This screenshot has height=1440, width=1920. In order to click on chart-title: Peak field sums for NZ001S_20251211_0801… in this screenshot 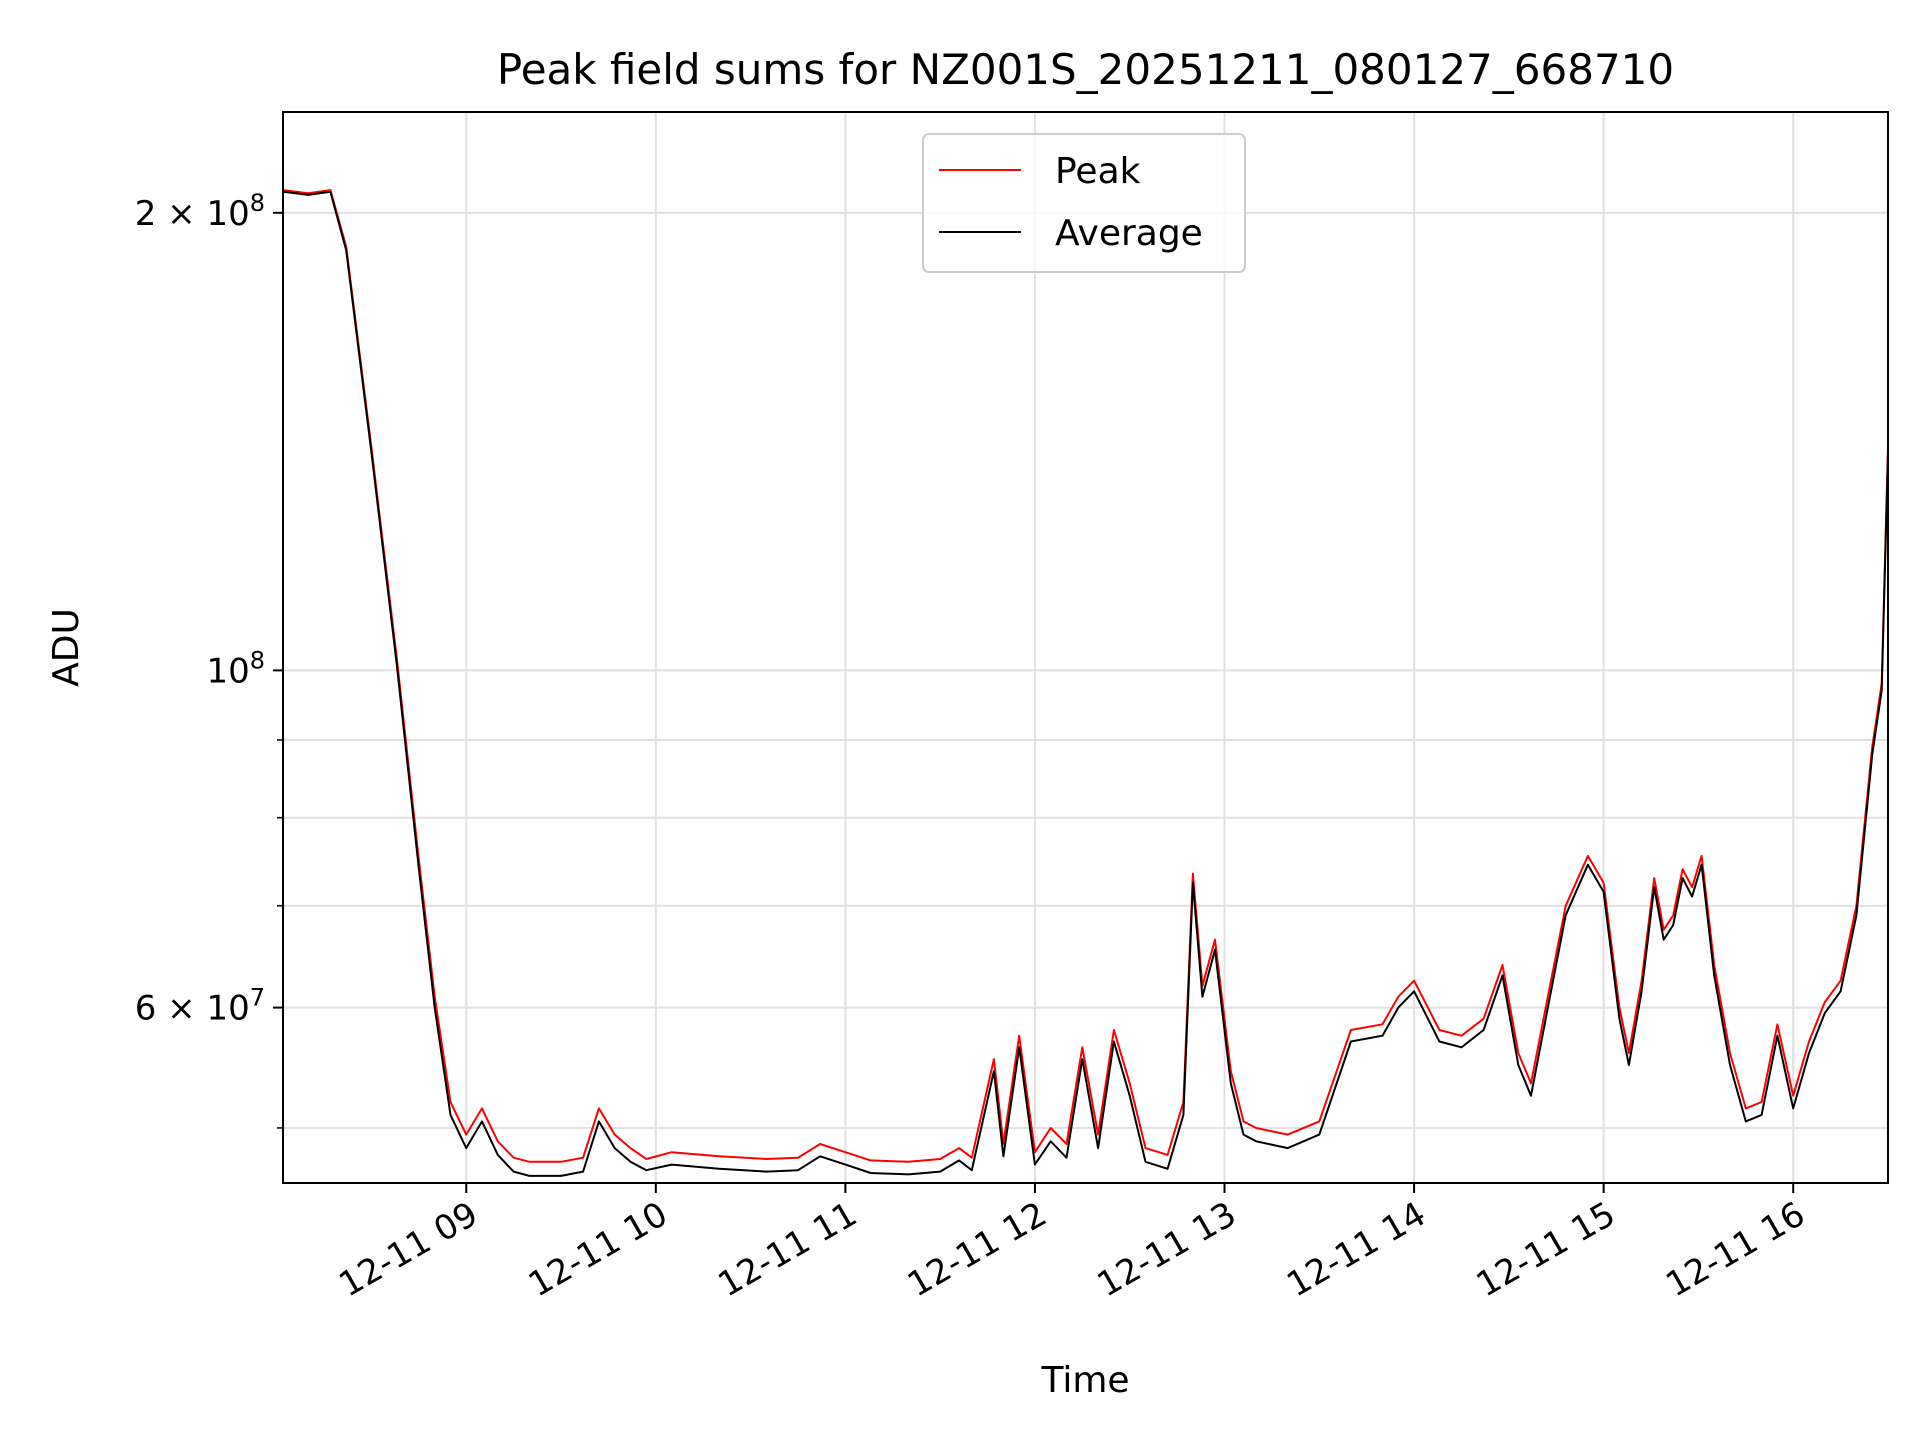, I will do `click(1085, 69)`.